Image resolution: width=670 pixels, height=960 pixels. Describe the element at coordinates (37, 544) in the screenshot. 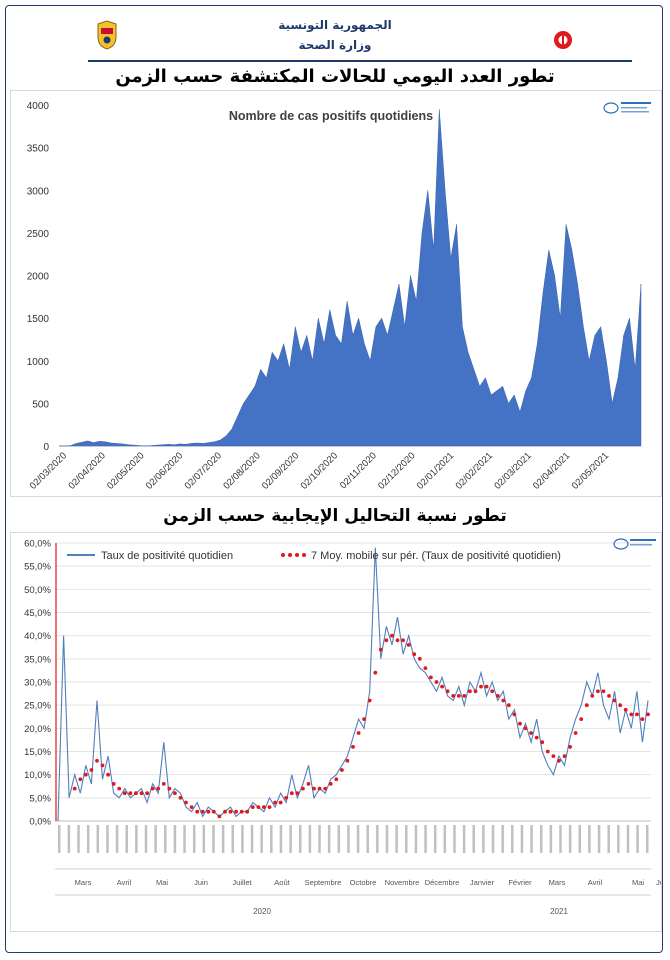

I see `y-tick-label: 60,0%` at that location.